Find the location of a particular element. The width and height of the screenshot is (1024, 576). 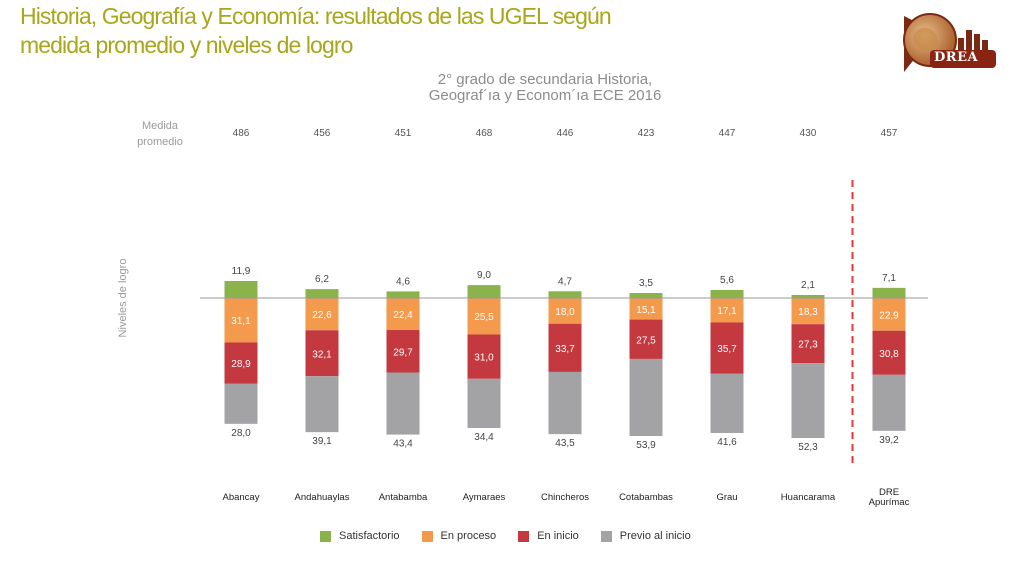

bar-satisfactorio-abancay is located at coordinates (241, 289).